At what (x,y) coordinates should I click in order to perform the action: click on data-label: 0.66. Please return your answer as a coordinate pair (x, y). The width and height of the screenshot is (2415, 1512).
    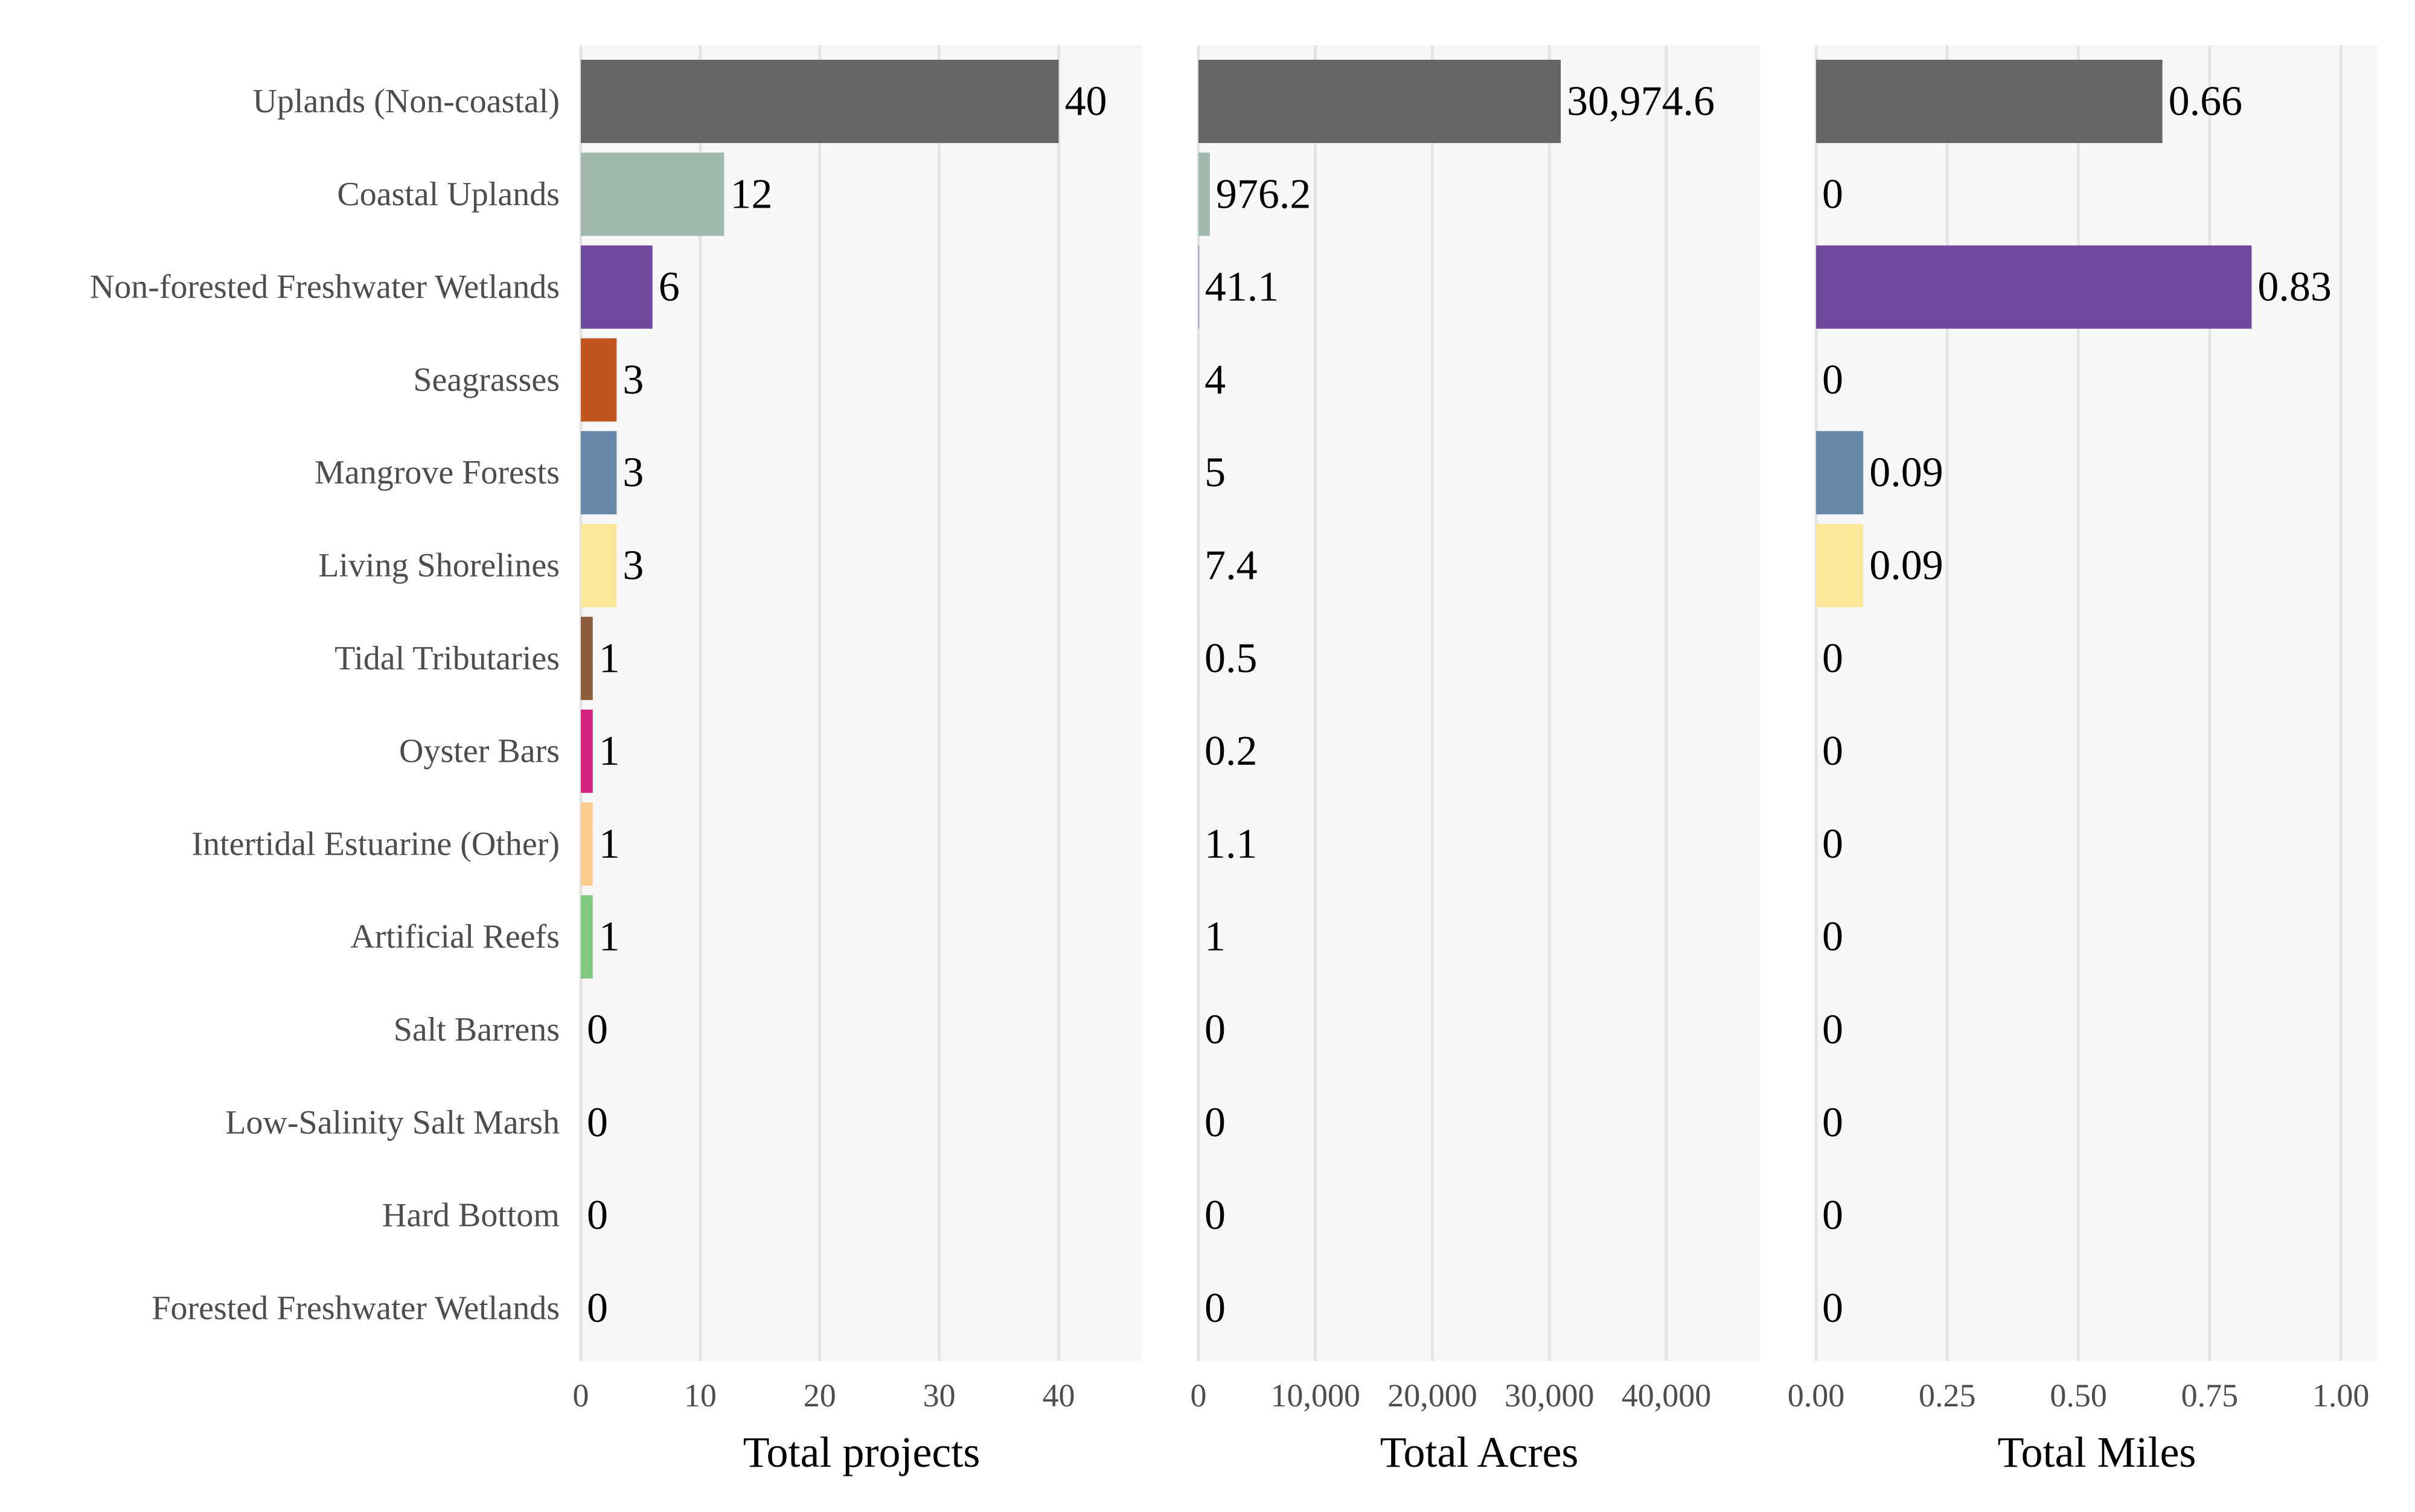
    Looking at the image, I should click on (2206, 101).